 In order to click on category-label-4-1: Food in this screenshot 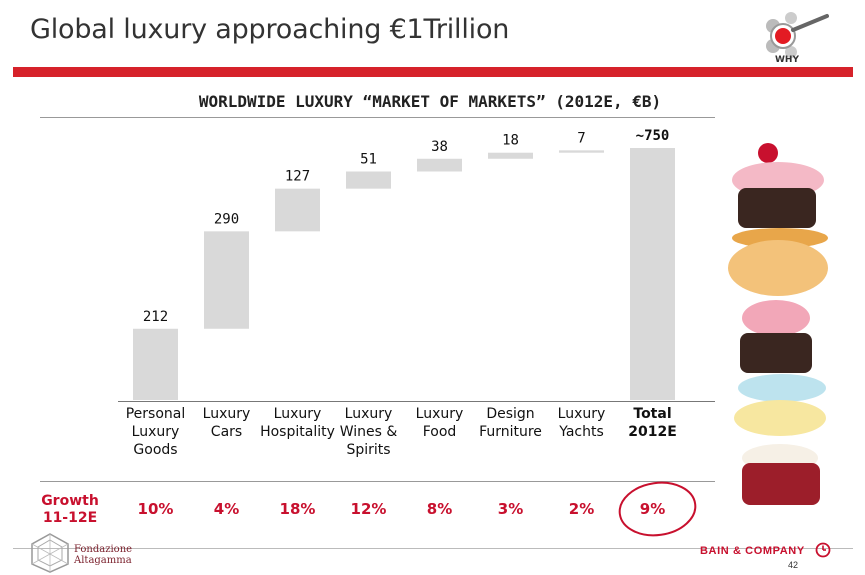, I will do `click(440, 432)`.